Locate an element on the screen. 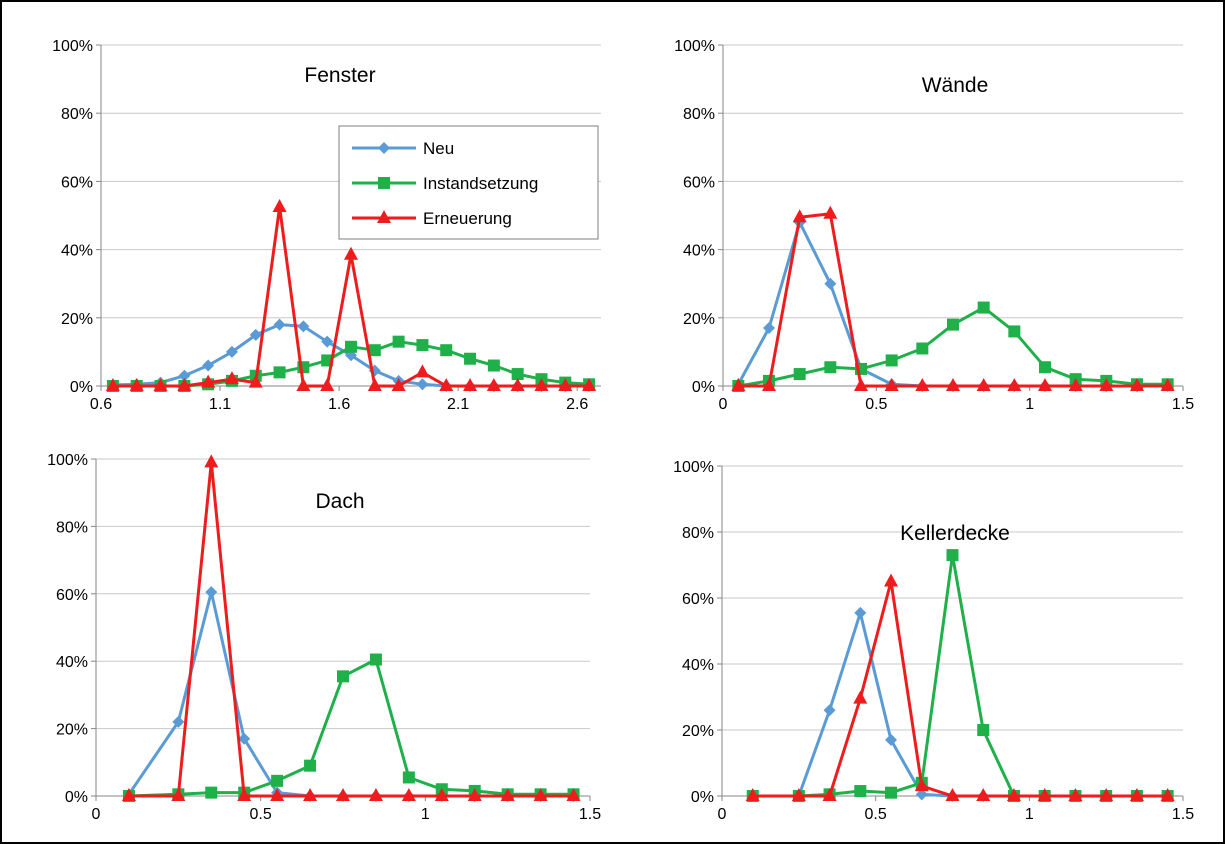 The height and width of the screenshot is (844, 1225). legend-label: Neu is located at coordinates (438, 148).